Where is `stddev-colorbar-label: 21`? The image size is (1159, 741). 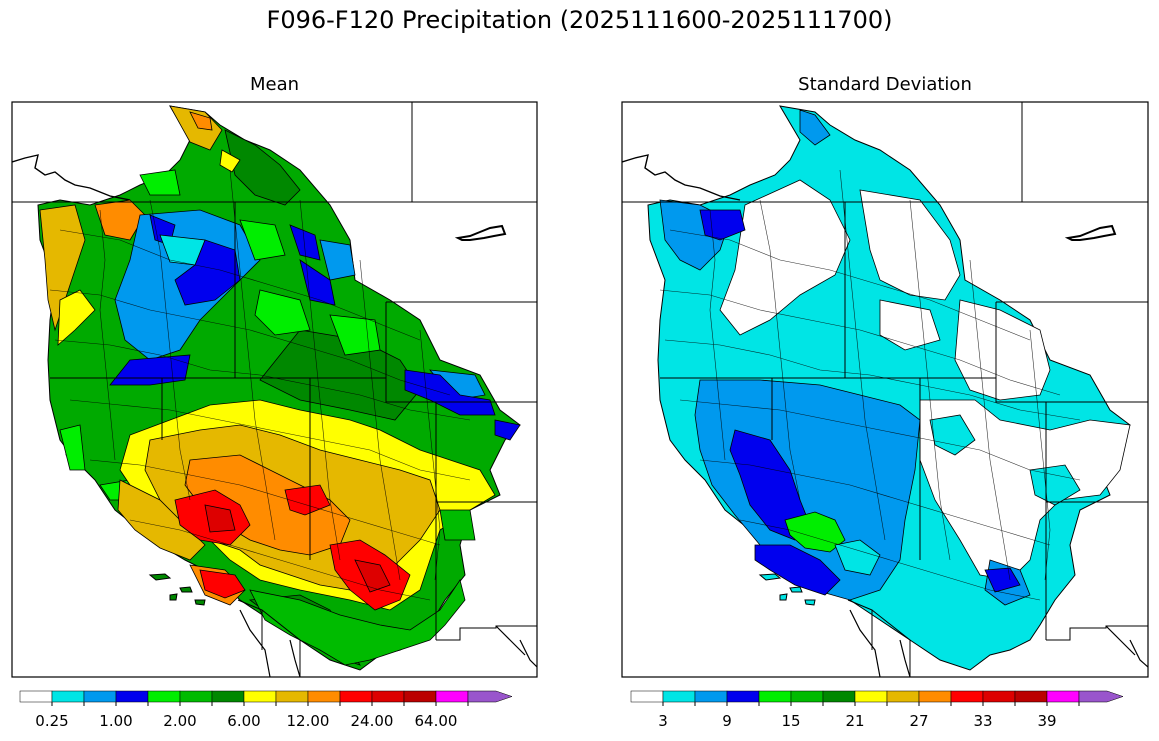 stddev-colorbar-label: 21 is located at coordinates (854, 721).